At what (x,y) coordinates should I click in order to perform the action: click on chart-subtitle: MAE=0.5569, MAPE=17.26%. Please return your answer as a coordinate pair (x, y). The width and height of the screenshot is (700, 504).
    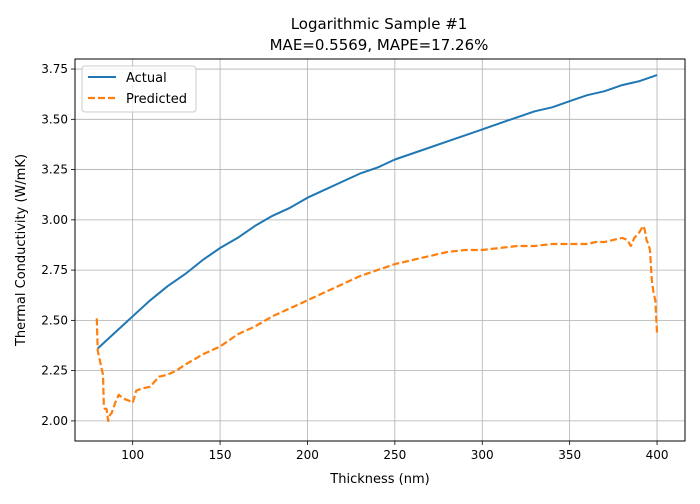
    Looking at the image, I should click on (379, 45).